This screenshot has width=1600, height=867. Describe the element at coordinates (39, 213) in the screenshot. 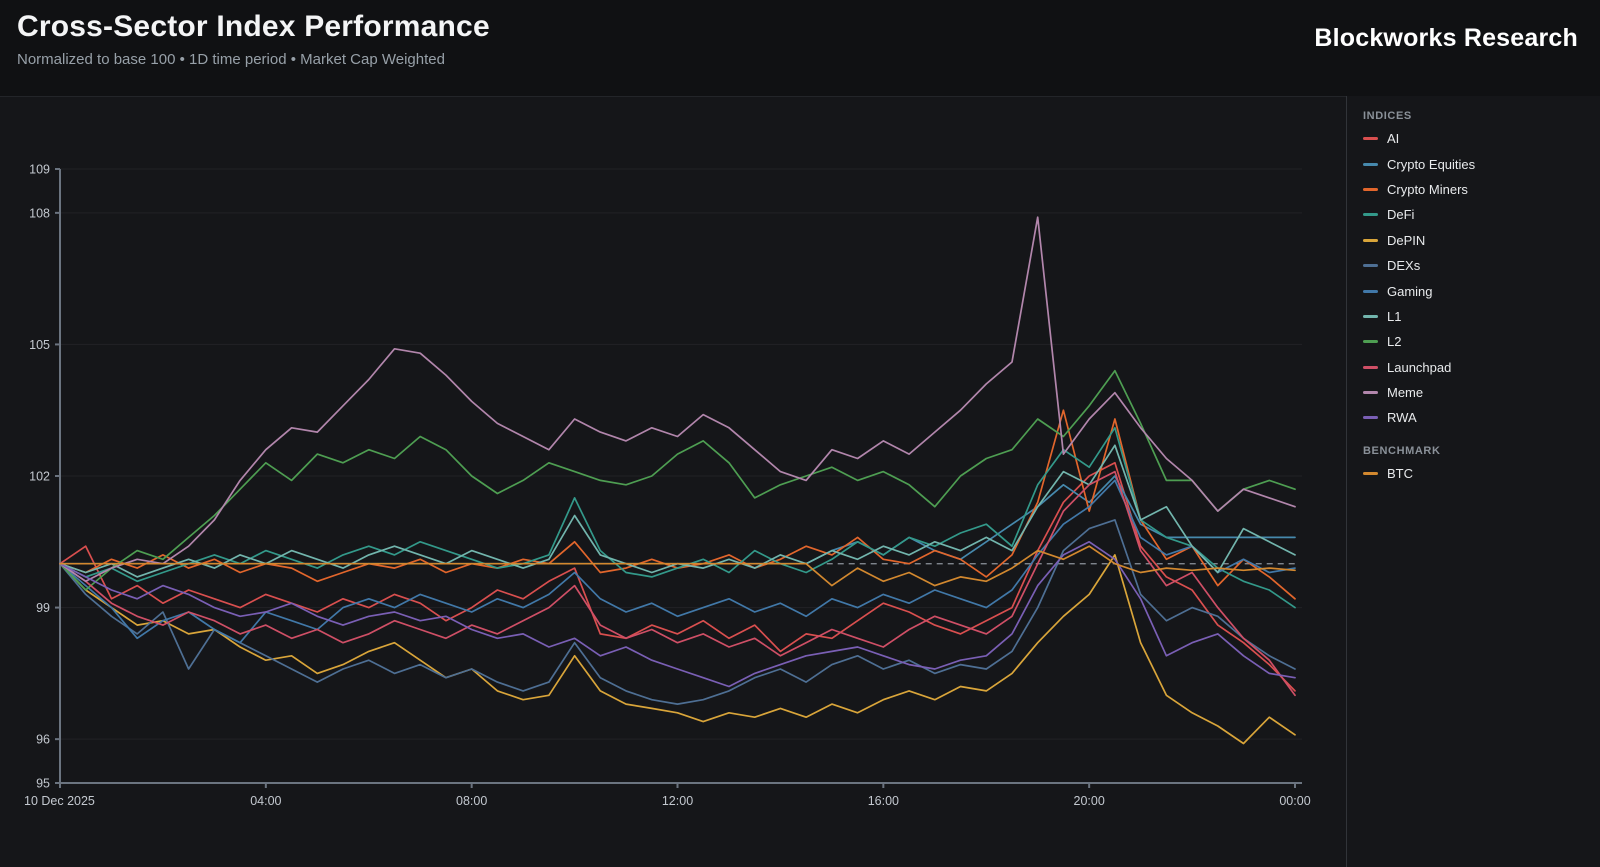

I see `y-tick-label-108: 108` at that location.